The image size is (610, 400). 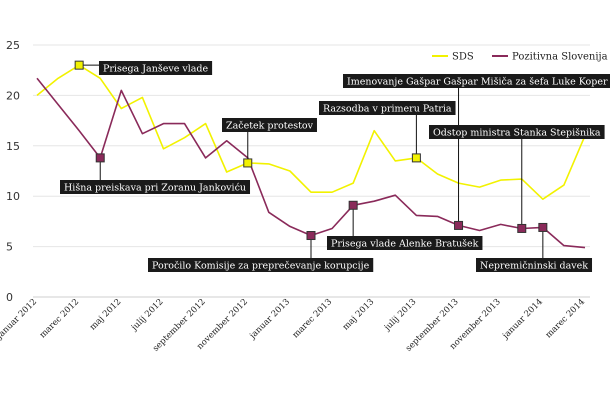 I want to click on annotation: Prisega Janševe vlade, so click(x=146, y=68).